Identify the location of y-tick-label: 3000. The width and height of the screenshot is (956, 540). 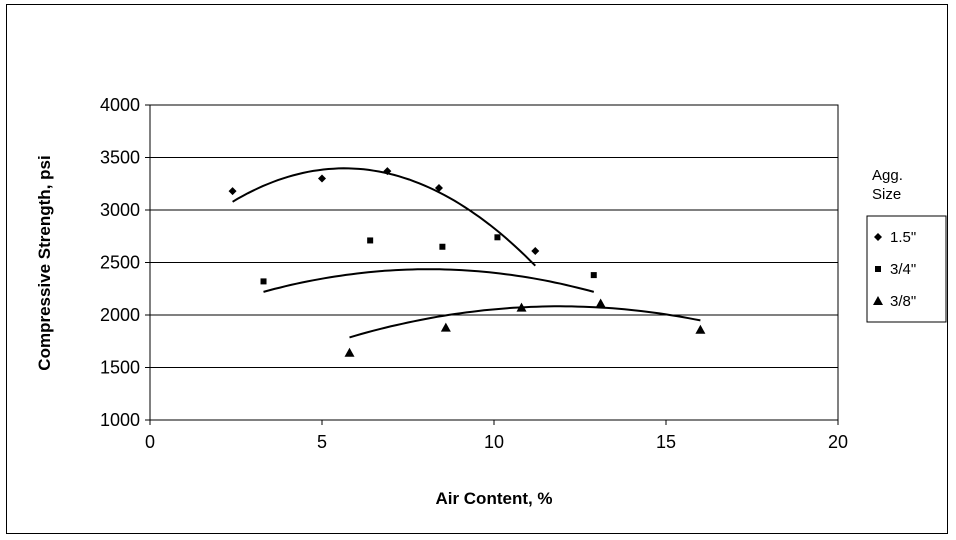
(120, 210).